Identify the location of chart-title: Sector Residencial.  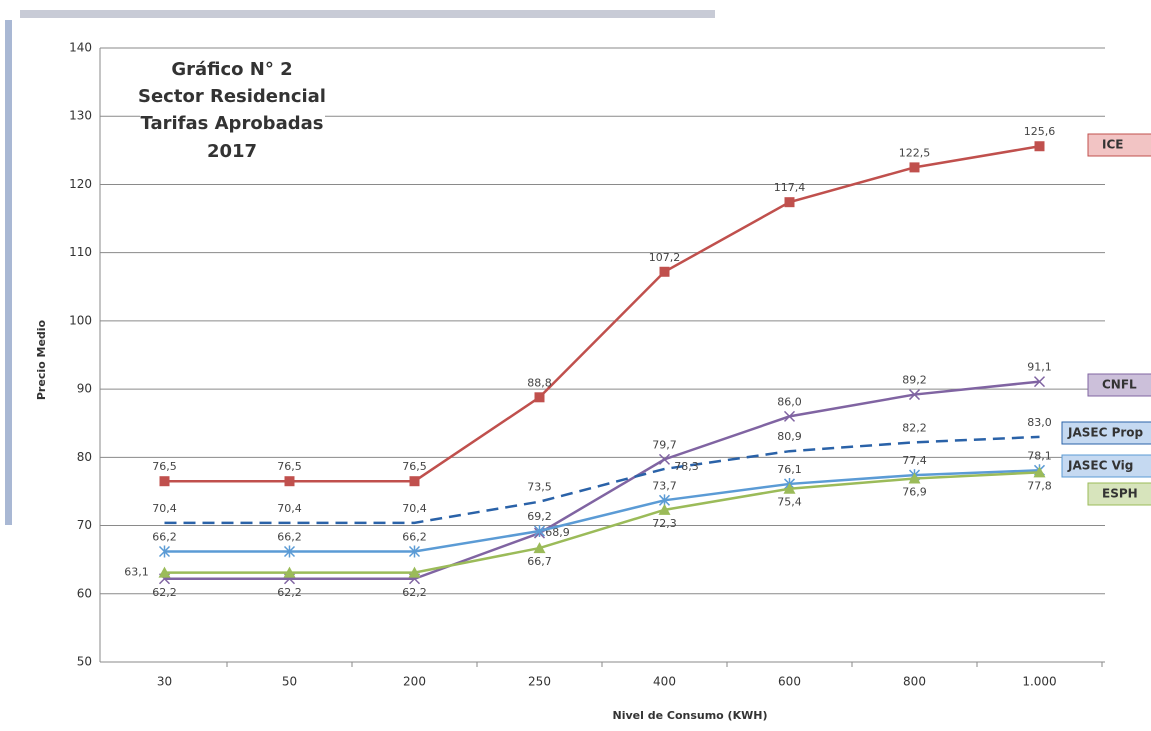
(232, 96).